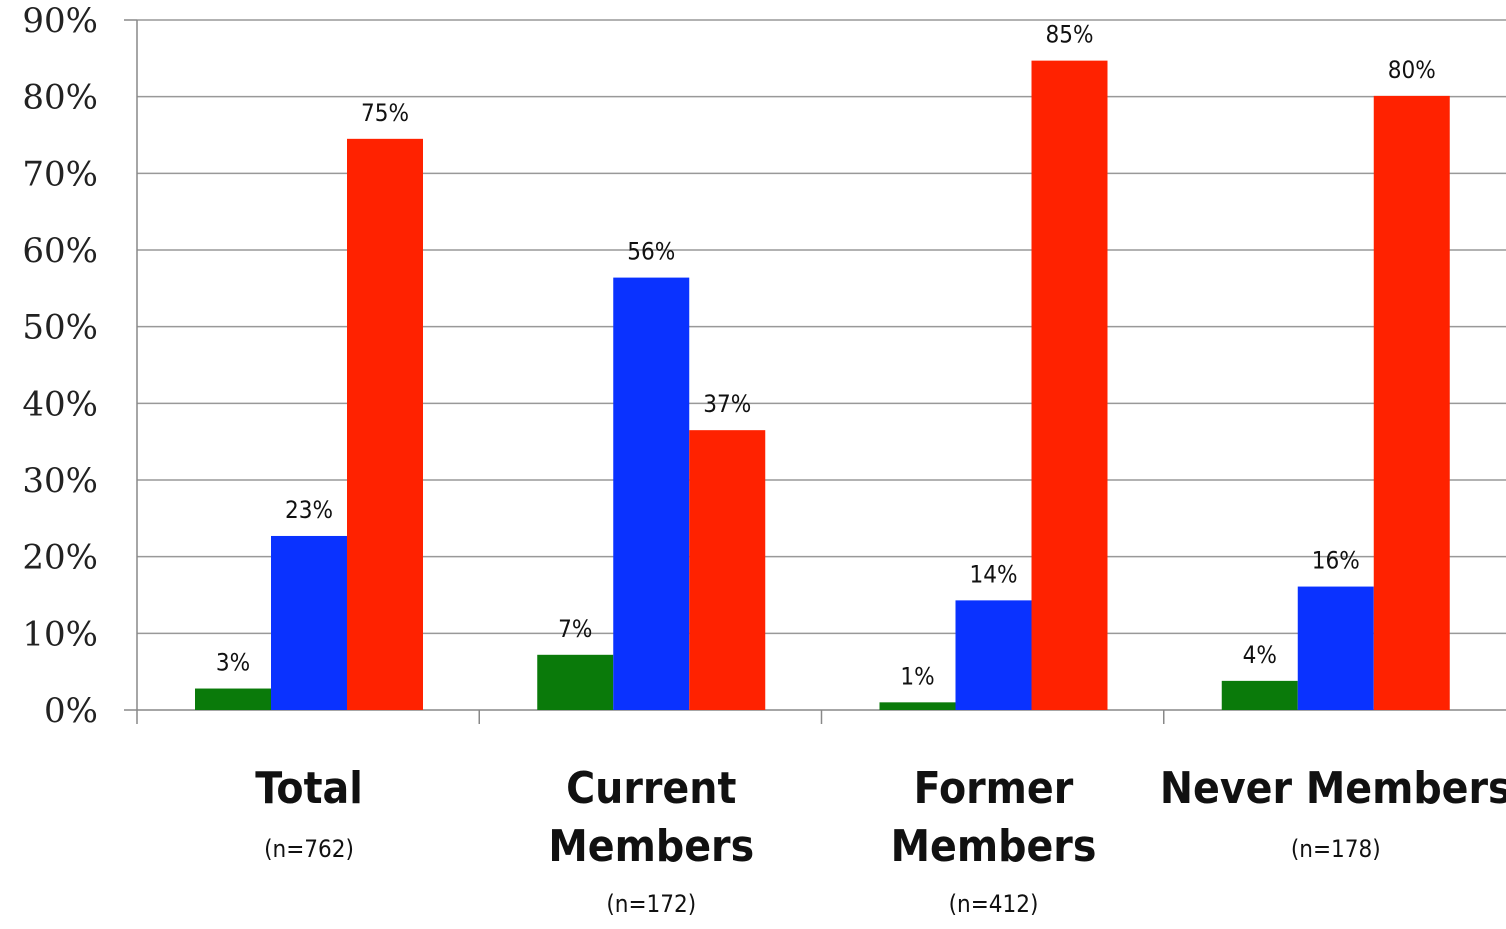  Describe the element at coordinates (651, 904) in the screenshot. I see `category-sample-size: (n=172)` at that location.